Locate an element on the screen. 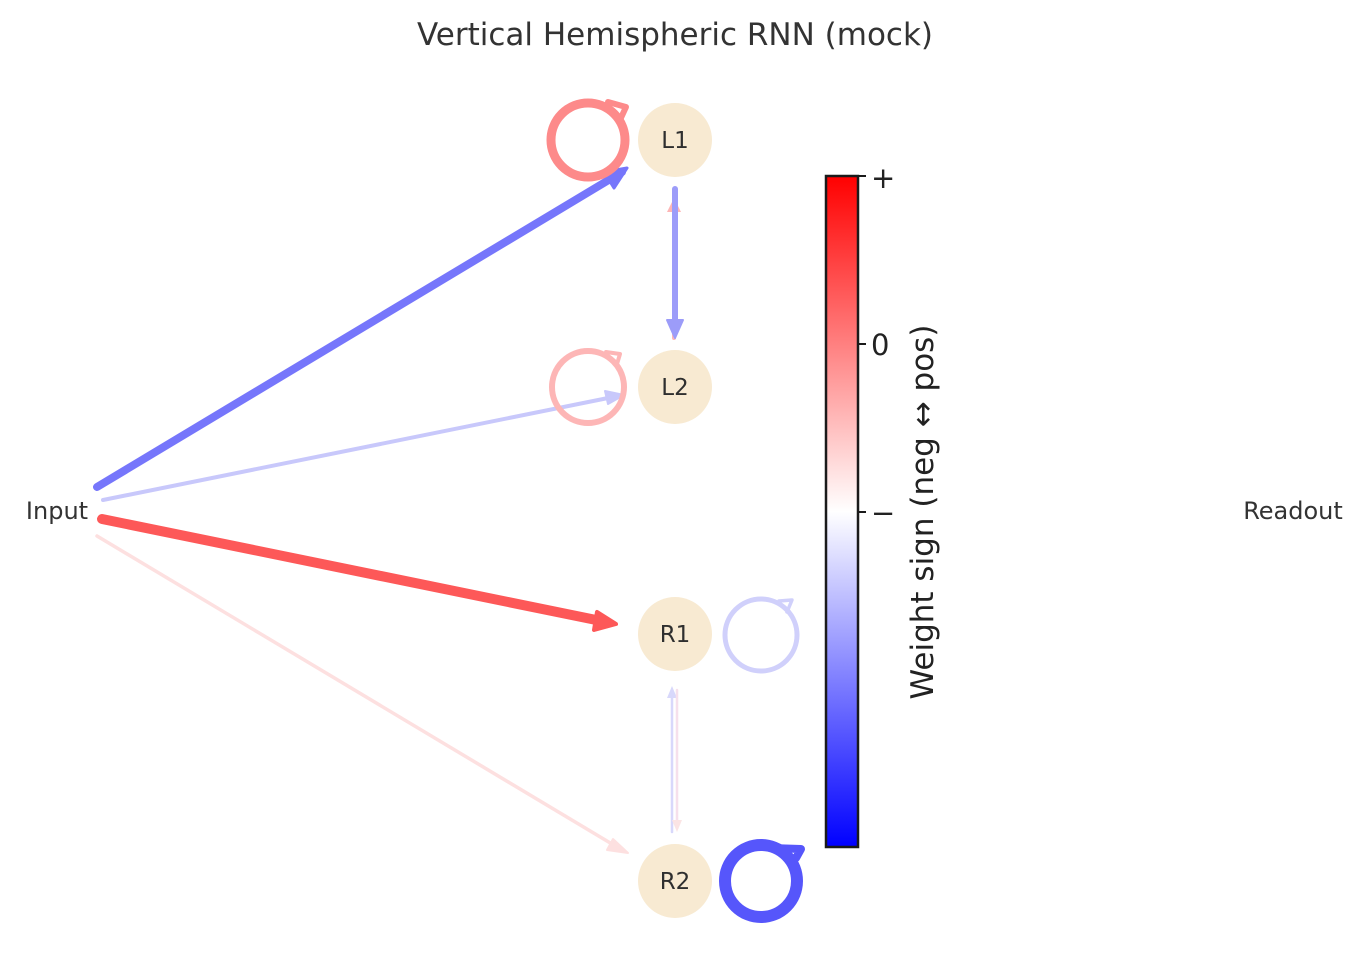  colorbar-label: Weight sign (neg ↔ pos) is located at coordinates (923, 512).